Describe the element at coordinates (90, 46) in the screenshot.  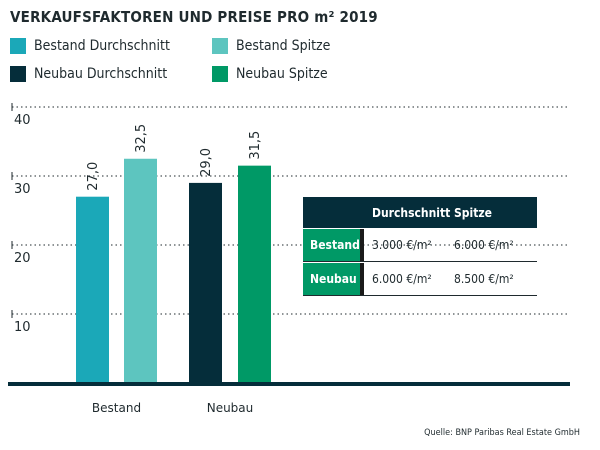
I see `legend-item: Bestand Durchschnitt` at that location.